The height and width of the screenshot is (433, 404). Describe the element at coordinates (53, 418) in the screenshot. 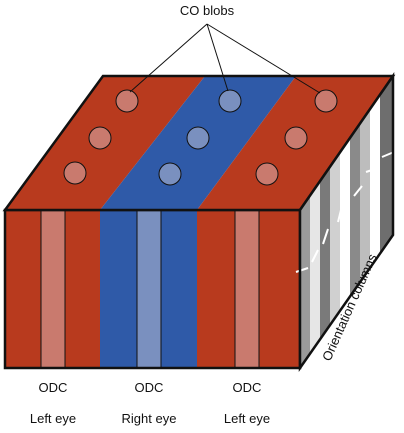

I see `eye-label-1: Left eye` at that location.